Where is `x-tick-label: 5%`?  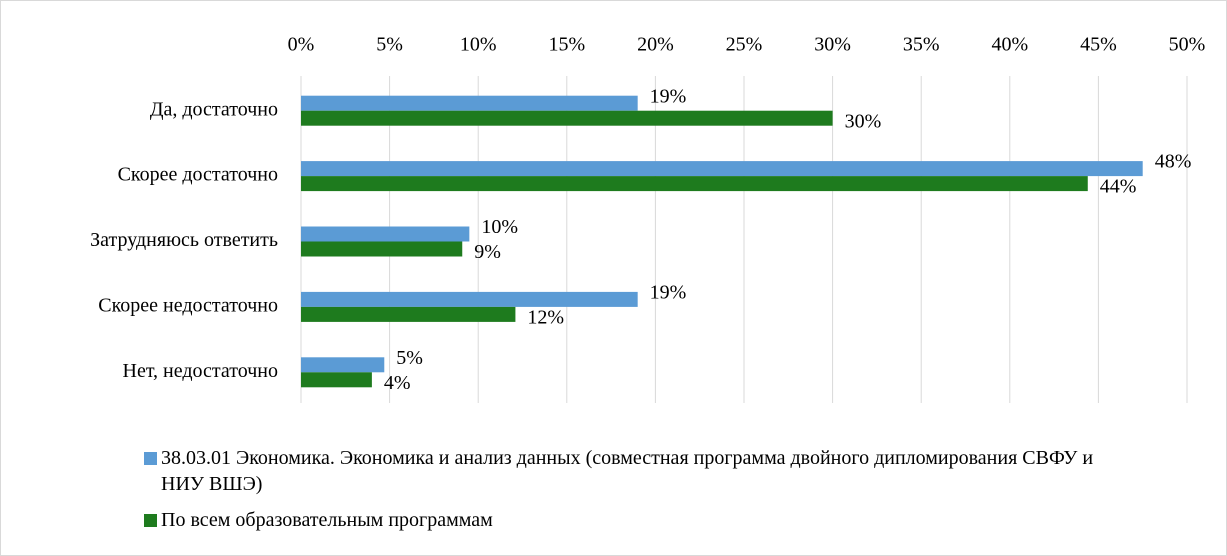 x-tick-label: 5% is located at coordinates (389, 45).